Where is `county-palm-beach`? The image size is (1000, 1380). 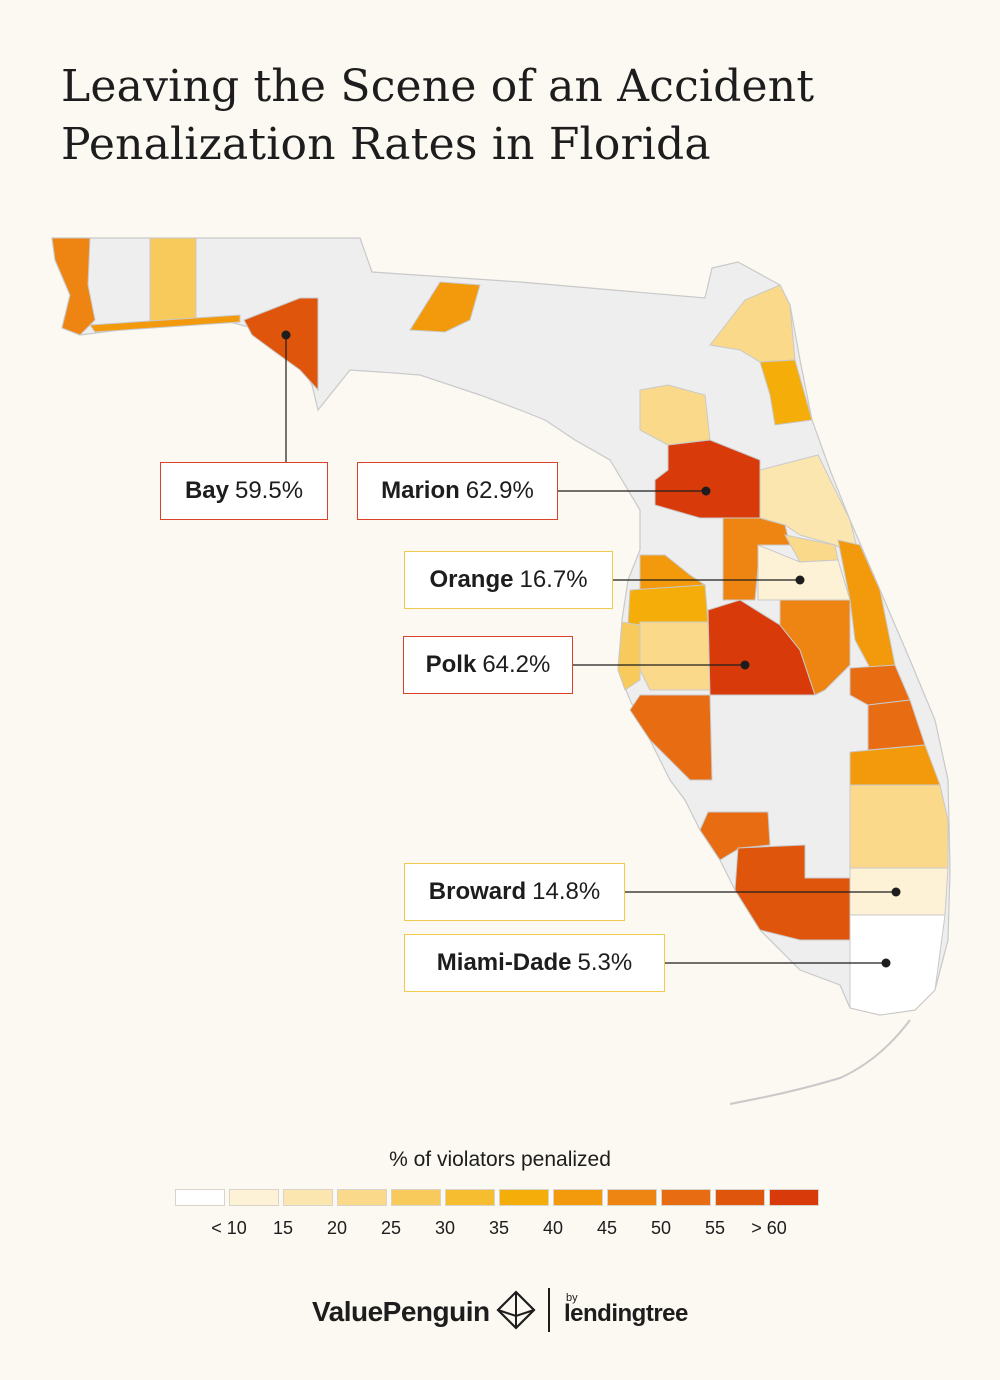
county-palm-beach is located at coordinates (899, 826).